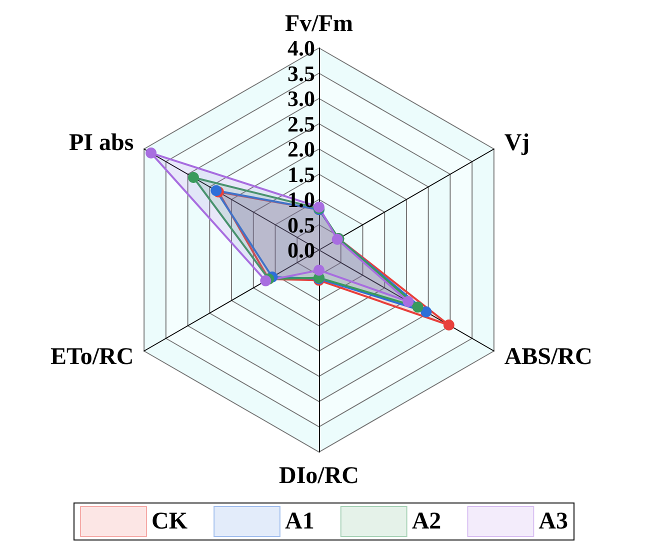 The width and height of the screenshot is (648, 542). What do you see at coordinates (319, 476) in the screenshot?
I see `spoke-label: DIo/RC` at bounding box center [319, 476].